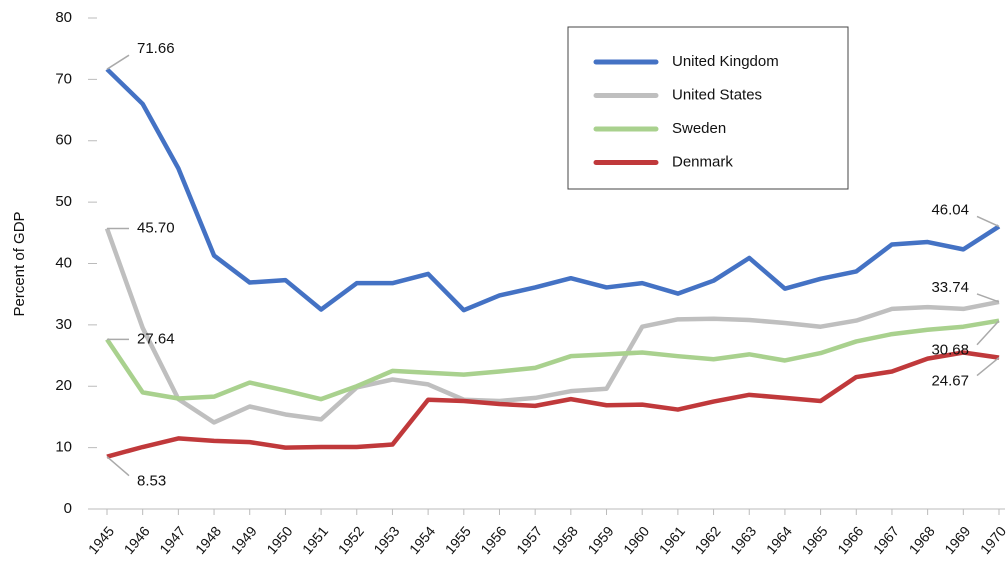 The height and width of the screenshot is (569, 1008). Describe the element at coordinates (244, 540) in the screenshot. I see `x-tick-label: 1949` at that location.